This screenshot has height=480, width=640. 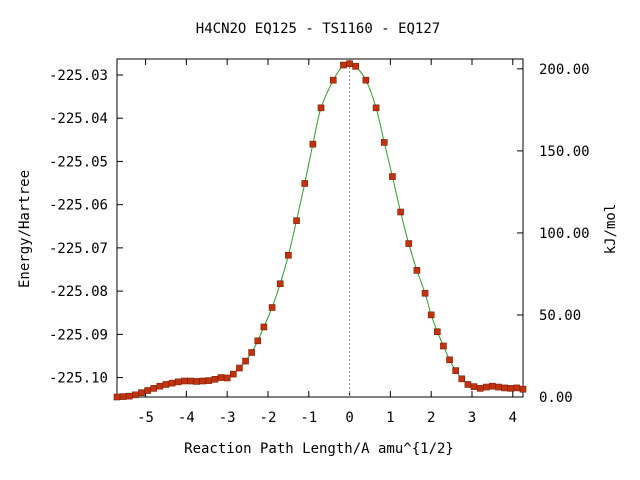 I want to click on y-tick-label: -225.07, so click(x=78, y=249).